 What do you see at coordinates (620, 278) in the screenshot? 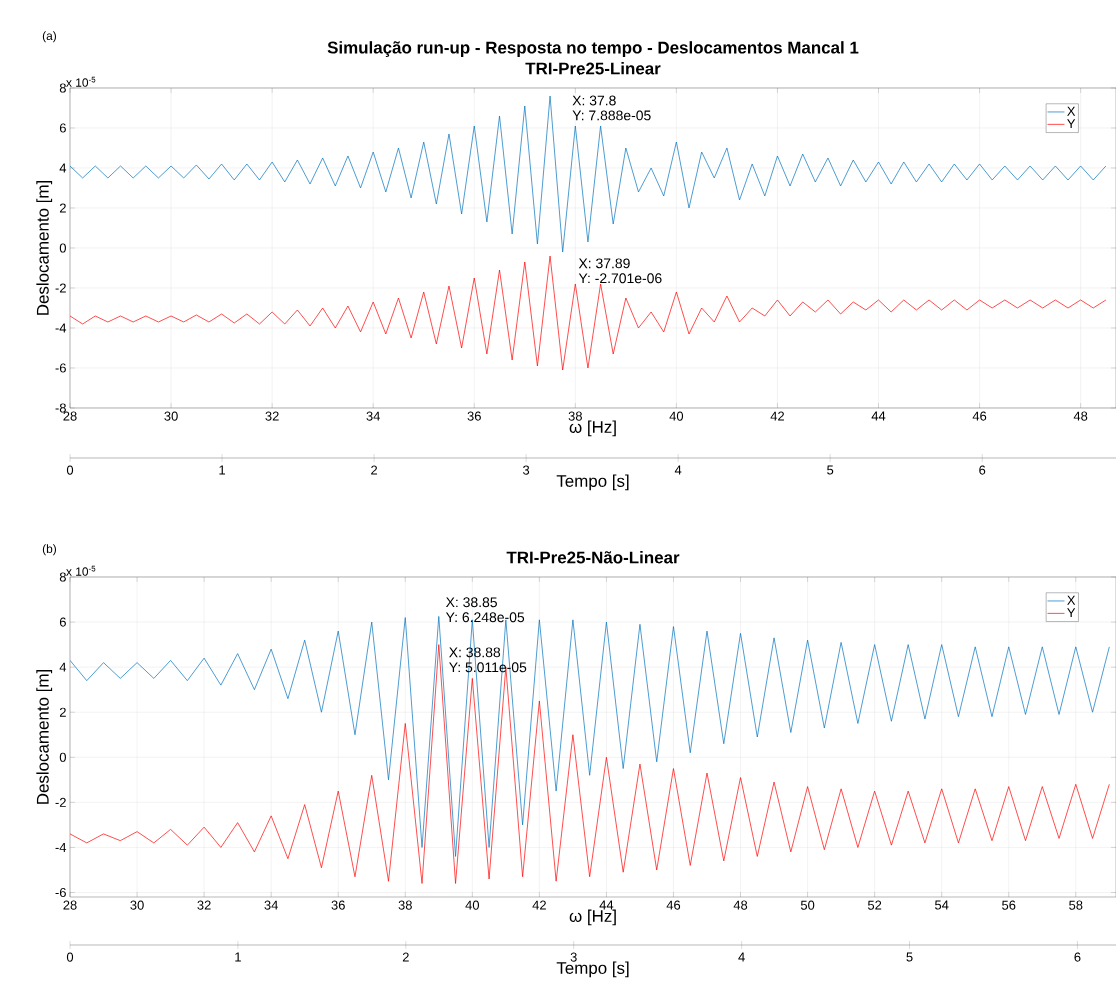
I see `annotation: Y: -2.701e-06` at bounding box center [620, 278].